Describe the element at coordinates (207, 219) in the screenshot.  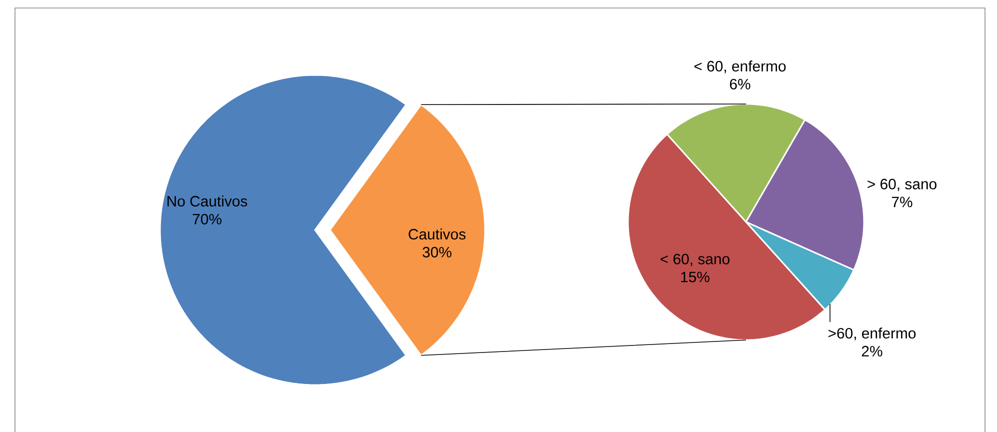
I see `data-label: 70%` at that location.